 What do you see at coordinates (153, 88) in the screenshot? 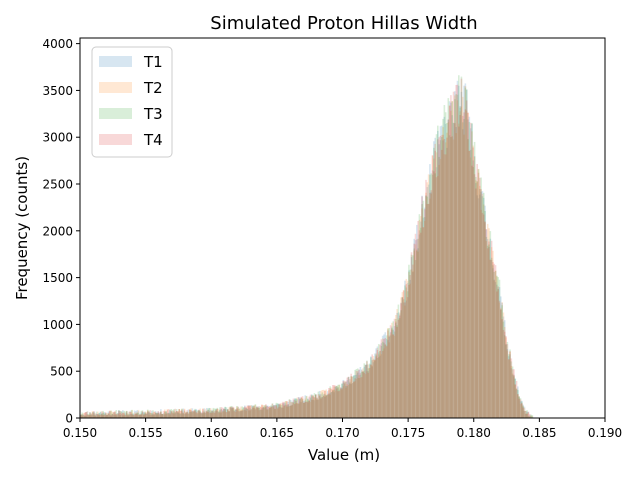
I see `legend-label-t2: T2` at bounding box center [153, 88].